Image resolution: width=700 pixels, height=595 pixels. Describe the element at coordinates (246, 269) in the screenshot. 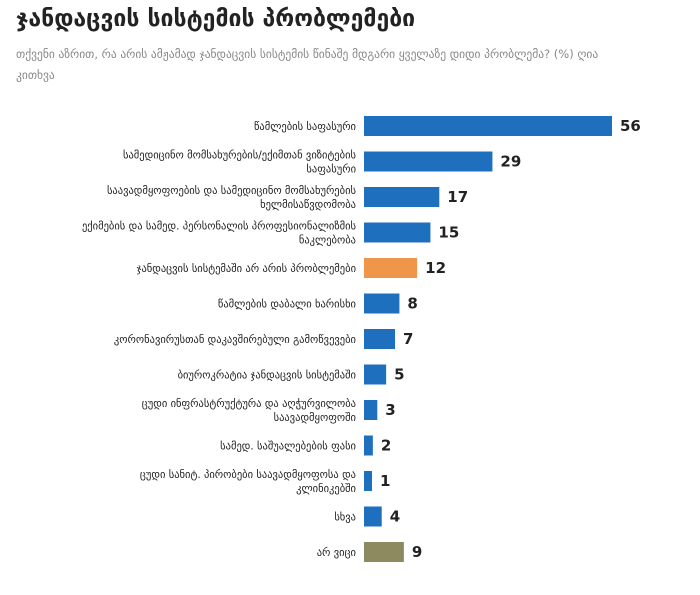

I see `category-label-5: ჯანდაცვის სისტემაში არ არის პრობლემები` at that location.